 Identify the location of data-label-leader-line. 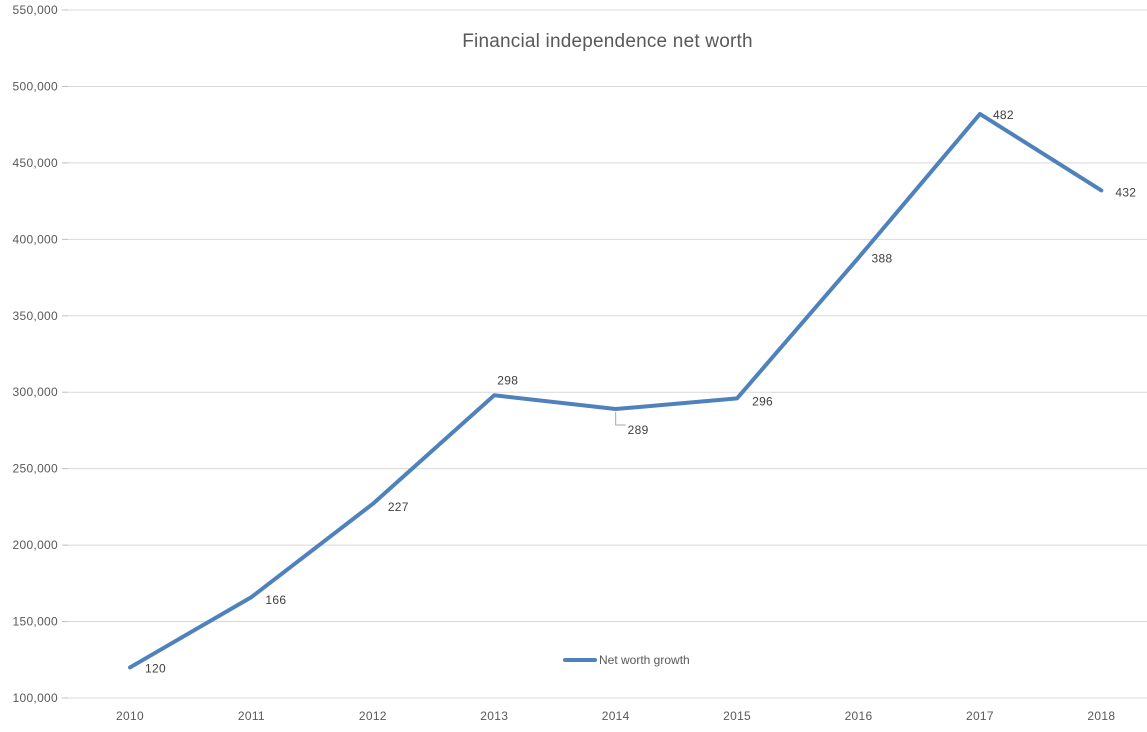
(620, 419).